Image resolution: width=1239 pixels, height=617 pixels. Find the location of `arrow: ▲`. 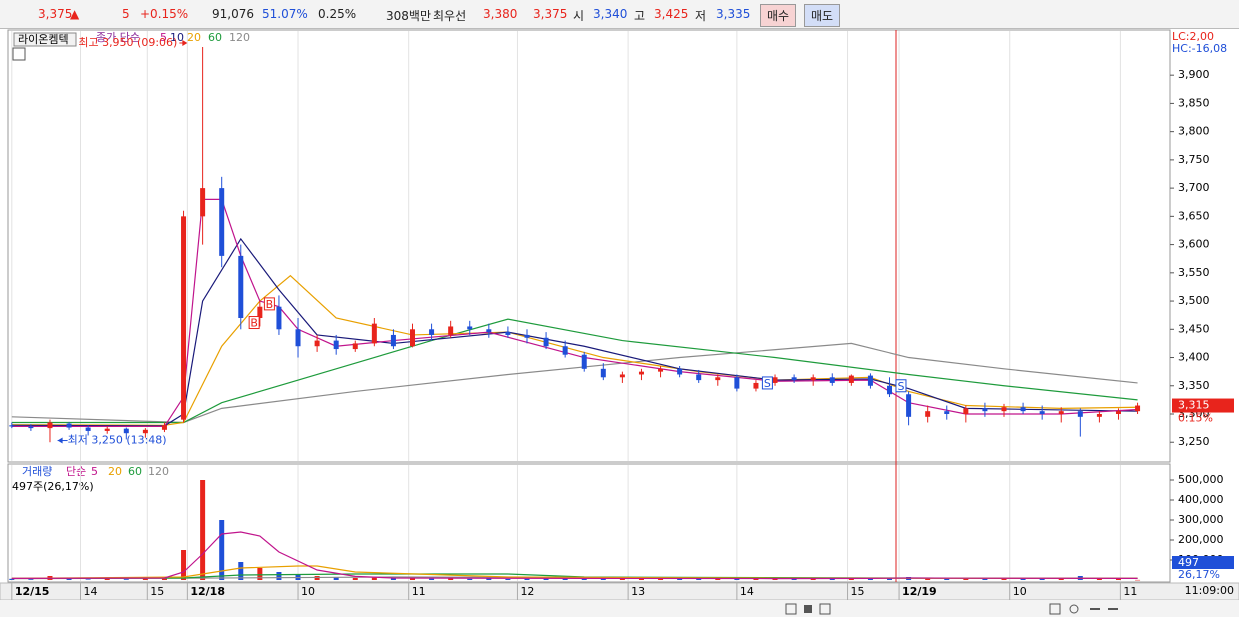

arrow: ▲ is located at coordinates (75, 14).